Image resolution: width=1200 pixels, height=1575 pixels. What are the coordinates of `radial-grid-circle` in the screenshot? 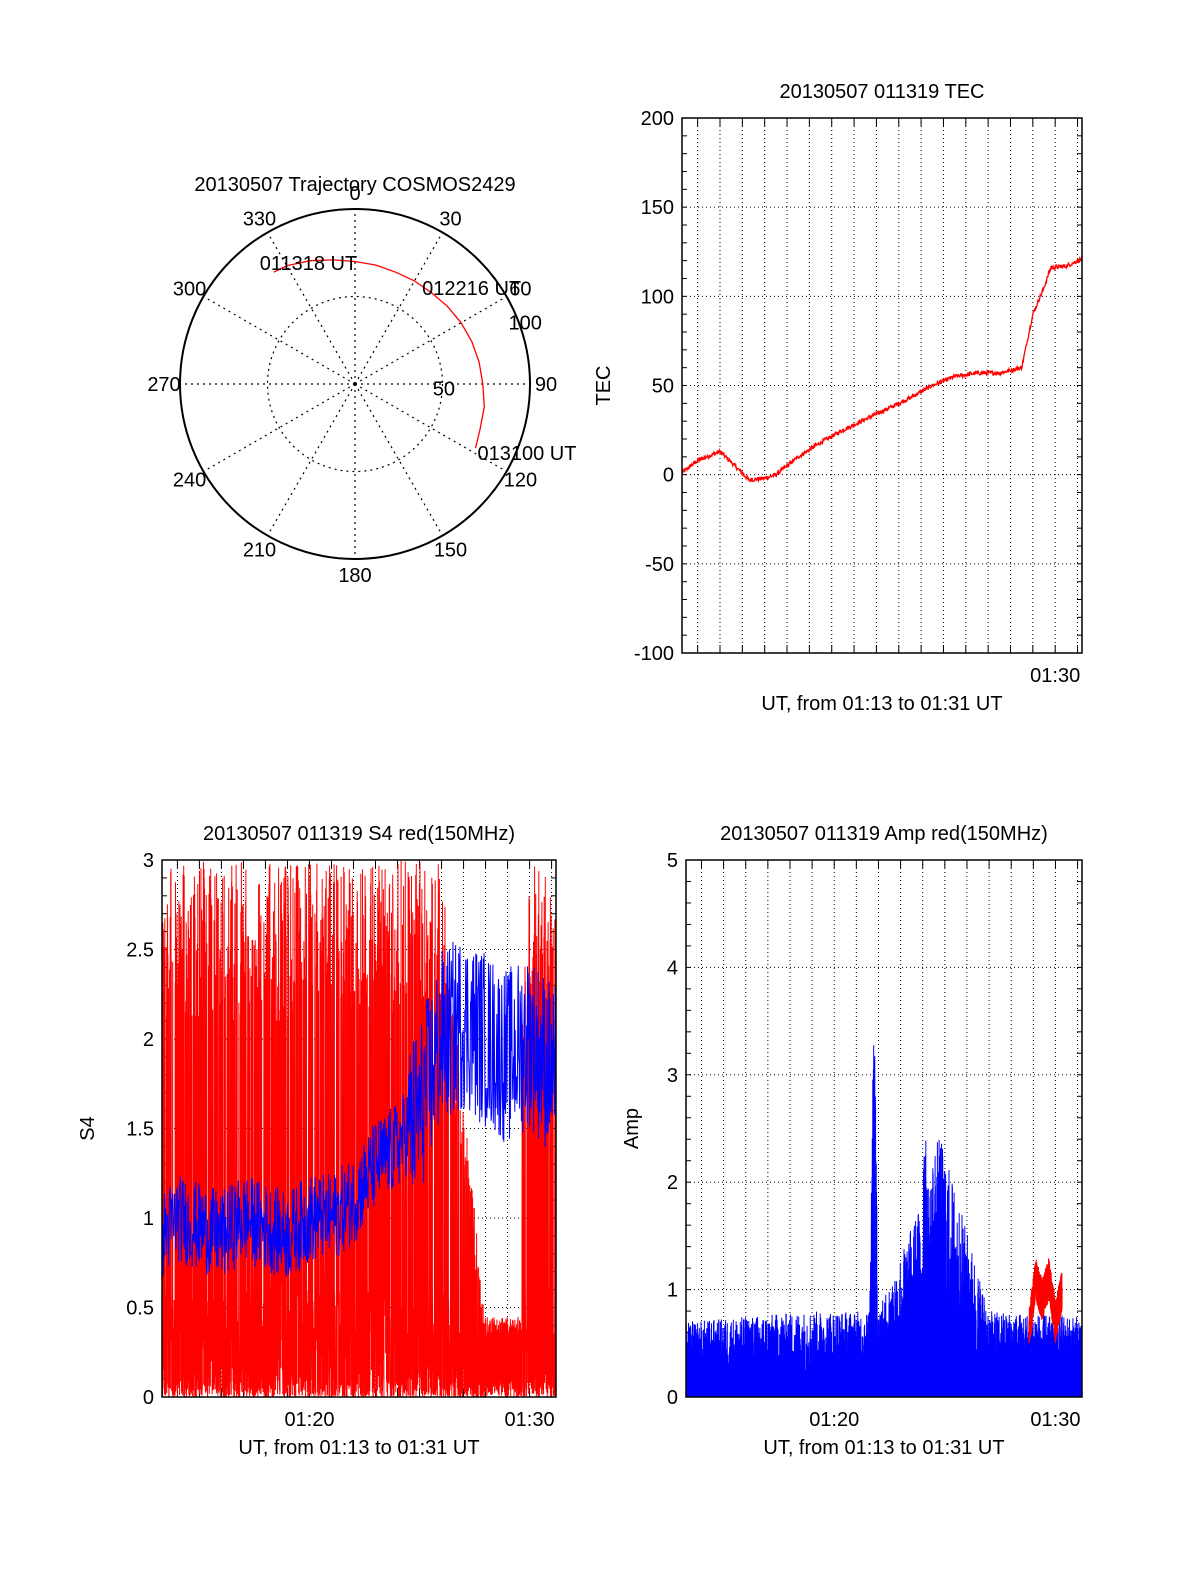 It's located at (355, 384).